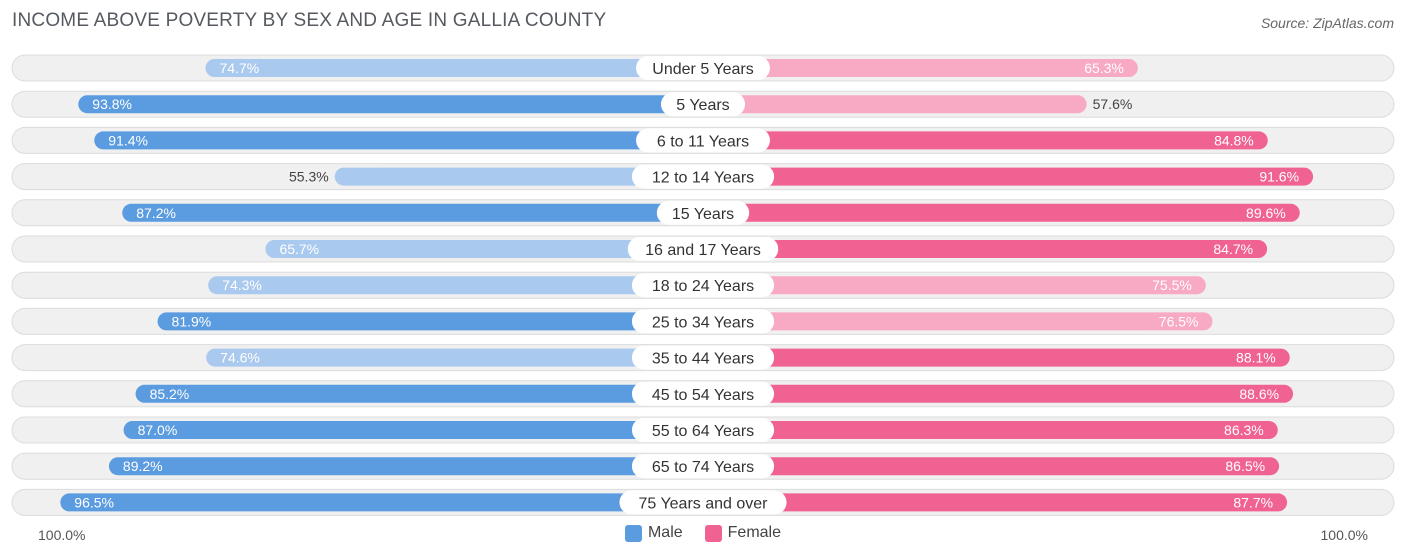 The image size is (1406, 559). Describe the element at coordinates (633, 533) in the screenshot. I see `legend-swatch-male` at that location.